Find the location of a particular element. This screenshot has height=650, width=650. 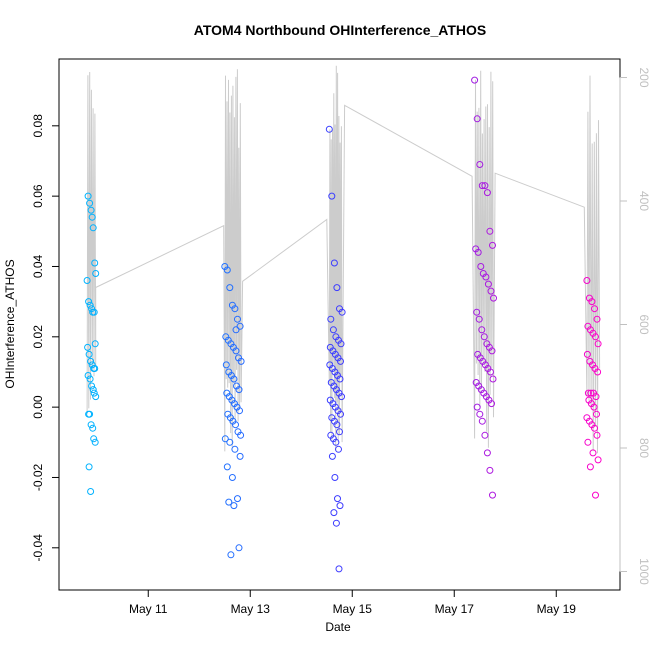

x-axis: May 11 May 13 May 15 May 17 May 19 is located at coordinates (352, 603).